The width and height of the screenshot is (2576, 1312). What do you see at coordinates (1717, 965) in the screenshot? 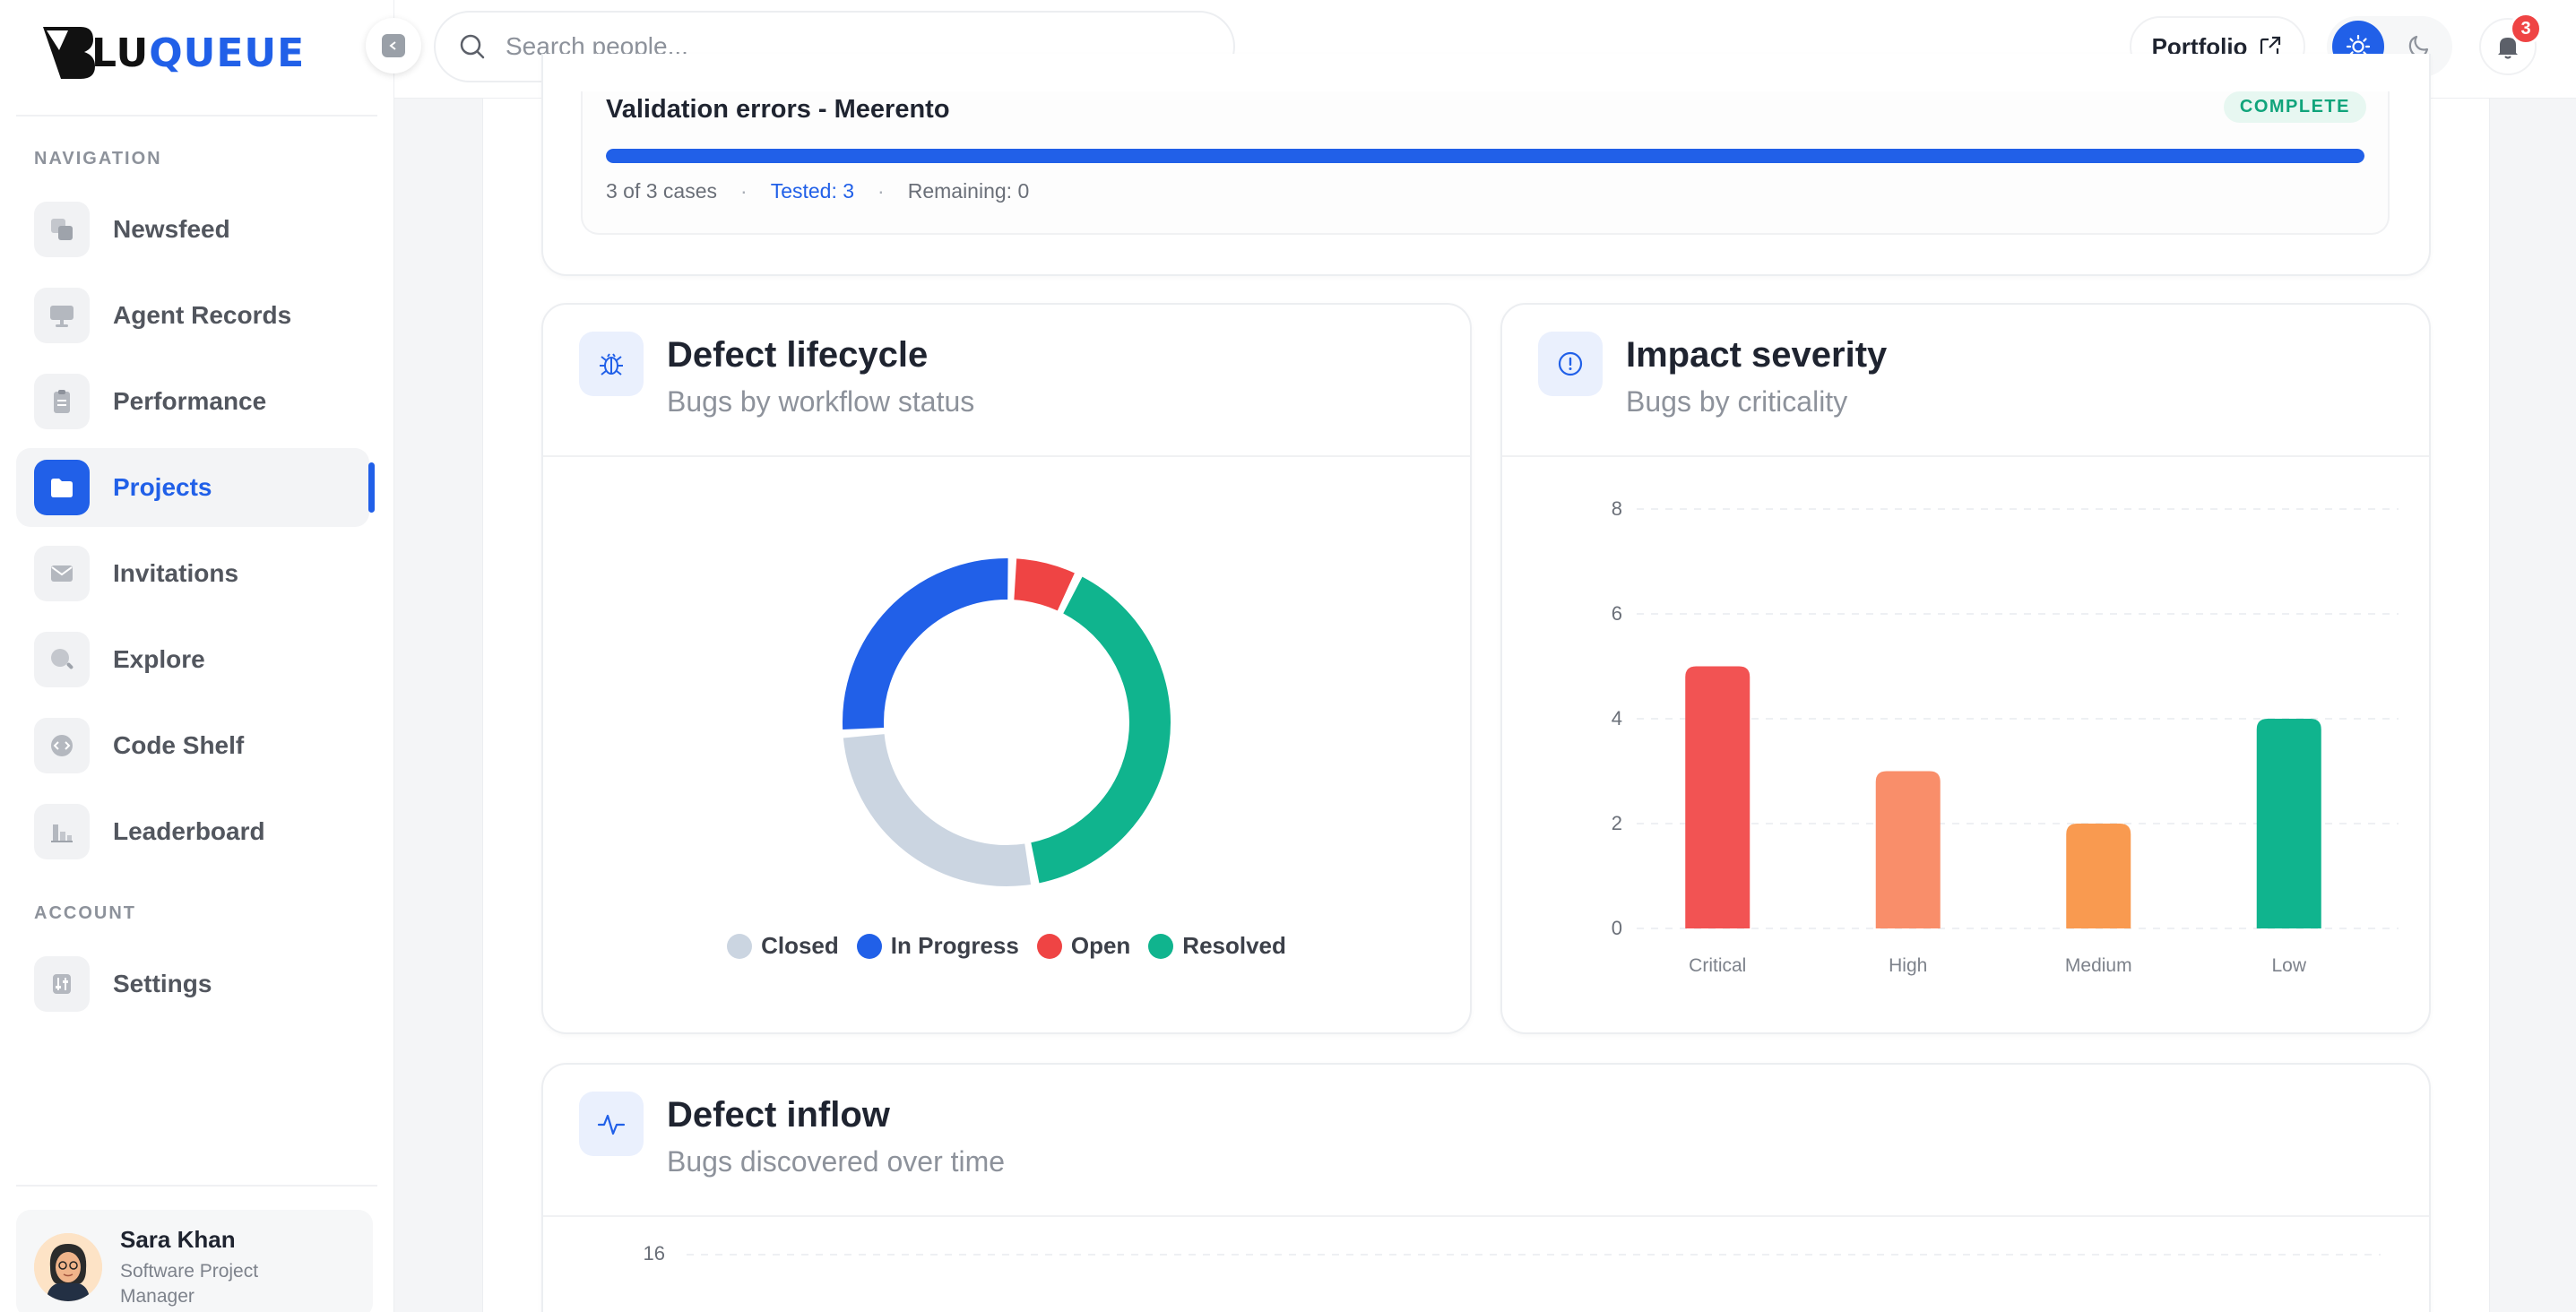
I see `x-tick-label: Critical` at bounding box center [1717, 965].